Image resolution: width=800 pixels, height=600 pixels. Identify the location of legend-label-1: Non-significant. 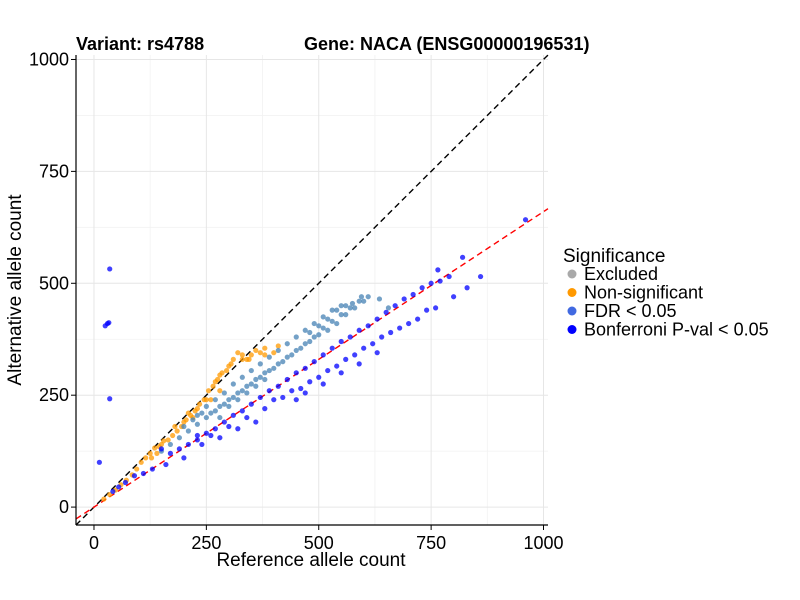
(643, 293).